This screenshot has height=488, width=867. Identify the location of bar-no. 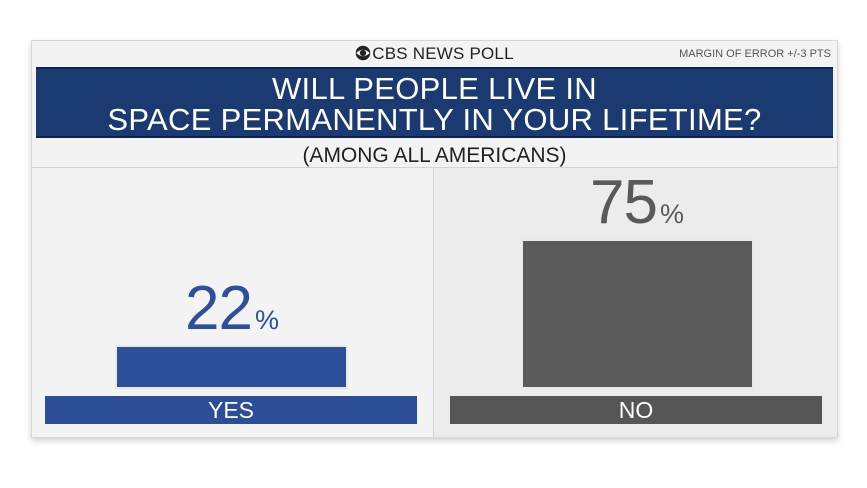
(637, 314).